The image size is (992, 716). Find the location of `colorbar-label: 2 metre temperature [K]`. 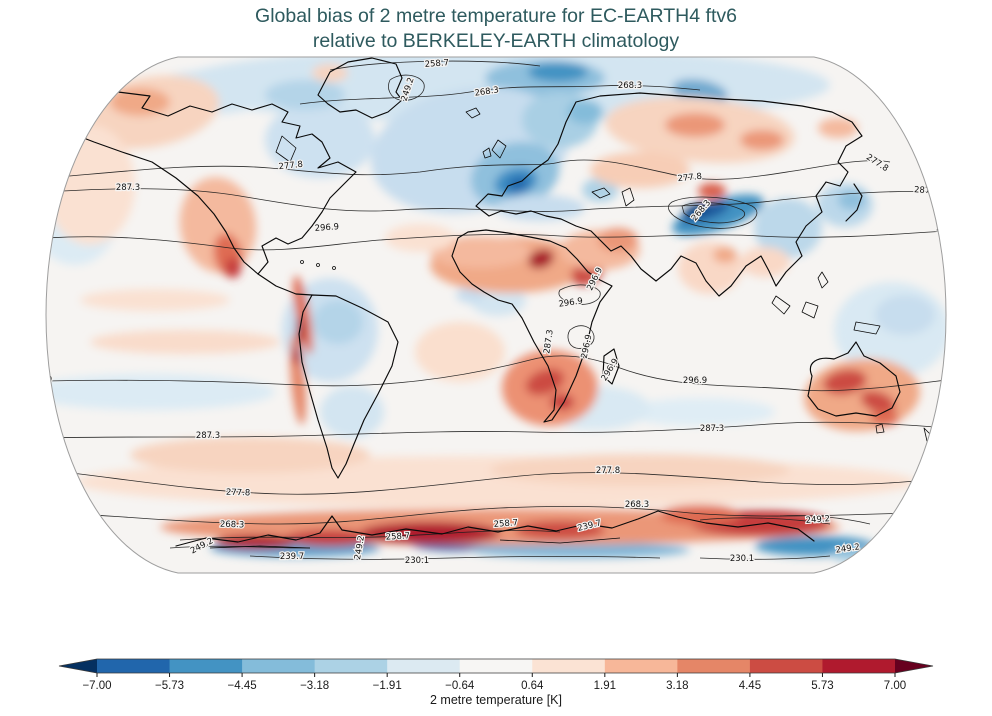

colorbar-label: 2 metre temperature [K] is located at coordinates (496, 700).